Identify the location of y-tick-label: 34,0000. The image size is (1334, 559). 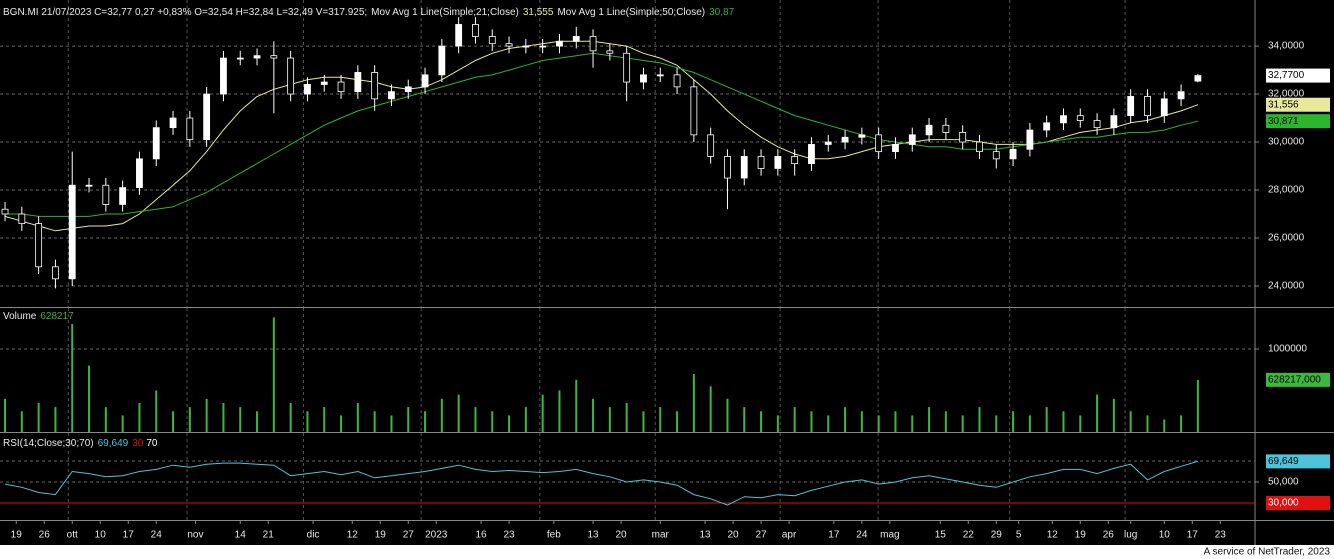
(1286, 46).